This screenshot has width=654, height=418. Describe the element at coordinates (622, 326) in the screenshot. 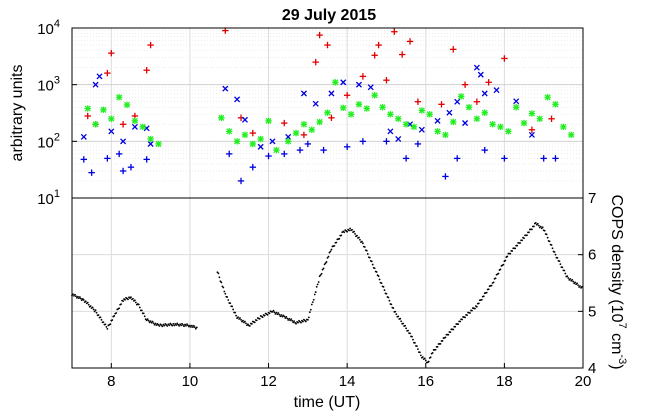

I see `bottom-ylabel-exp: 7` at that location.